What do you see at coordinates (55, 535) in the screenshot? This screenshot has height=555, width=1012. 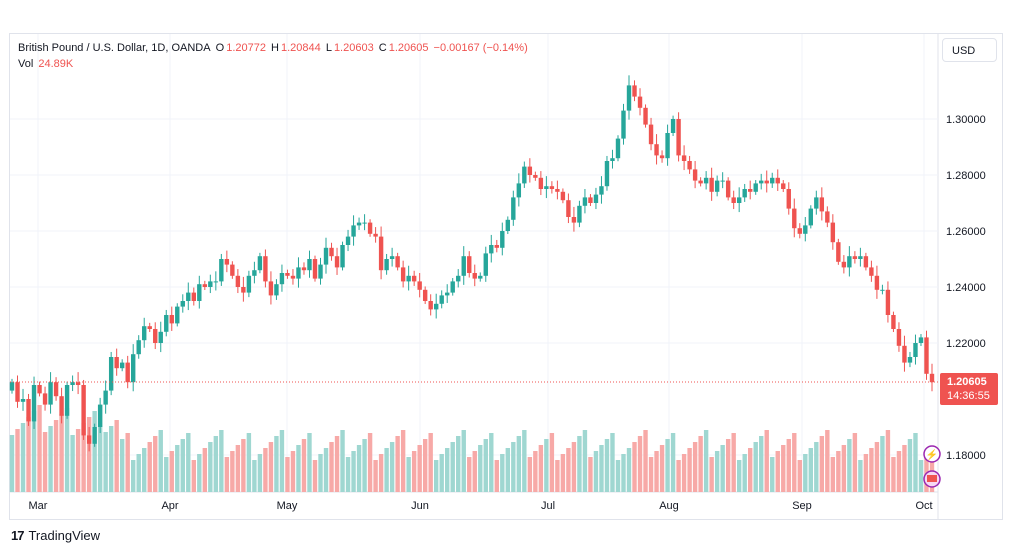 I see `tradingview-brand: 17 TradingView` at bounding box center [55, 535].